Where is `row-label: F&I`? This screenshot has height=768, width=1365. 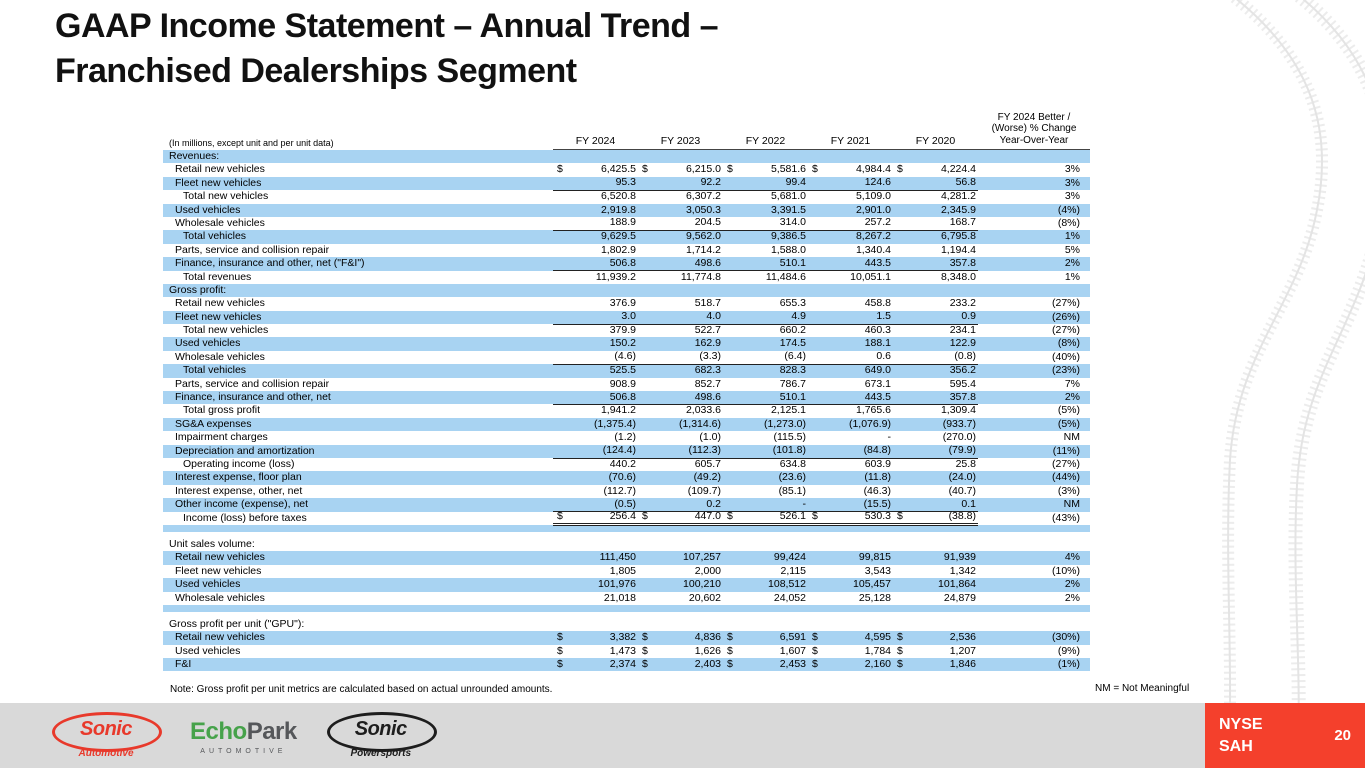 row-label: F&I is located at coordinates (183, 664).